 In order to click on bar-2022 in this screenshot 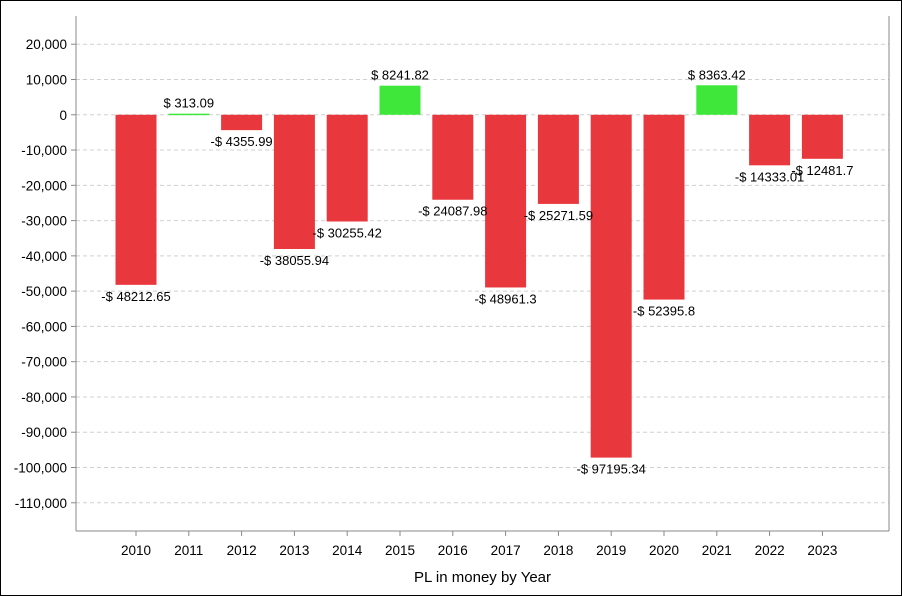, I will do `click(770, 140)`.